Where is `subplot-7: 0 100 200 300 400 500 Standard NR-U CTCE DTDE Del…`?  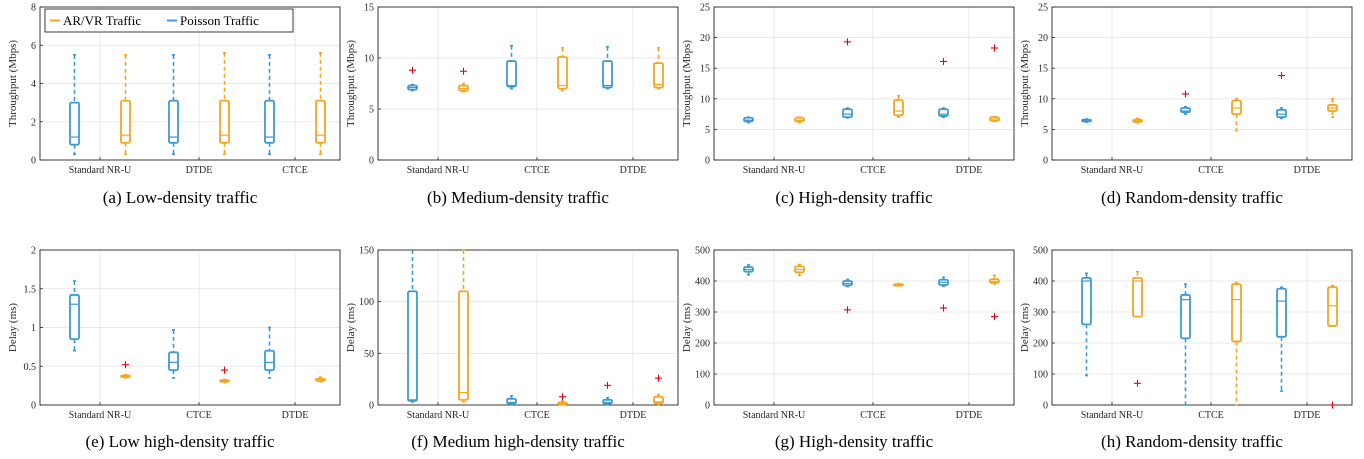 subplot-7: 0 100 200 300 400 500 Standard NR-U CTCE DTDE Del… is located at coordinates (848, 348).